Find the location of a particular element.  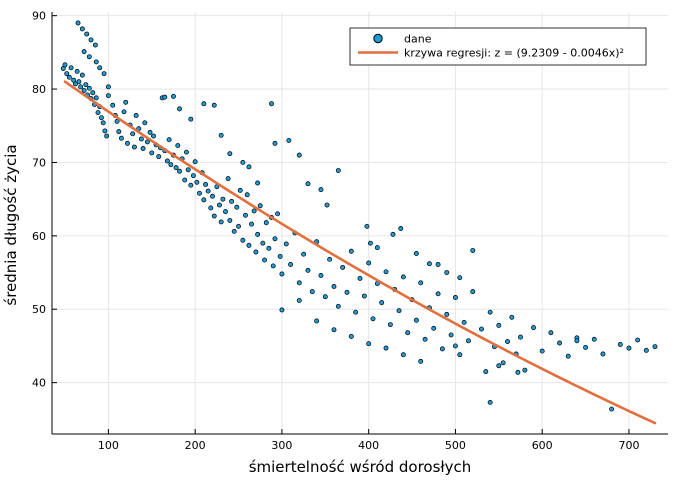

y-tick-label: 90 is located at coordinates (39, 16).